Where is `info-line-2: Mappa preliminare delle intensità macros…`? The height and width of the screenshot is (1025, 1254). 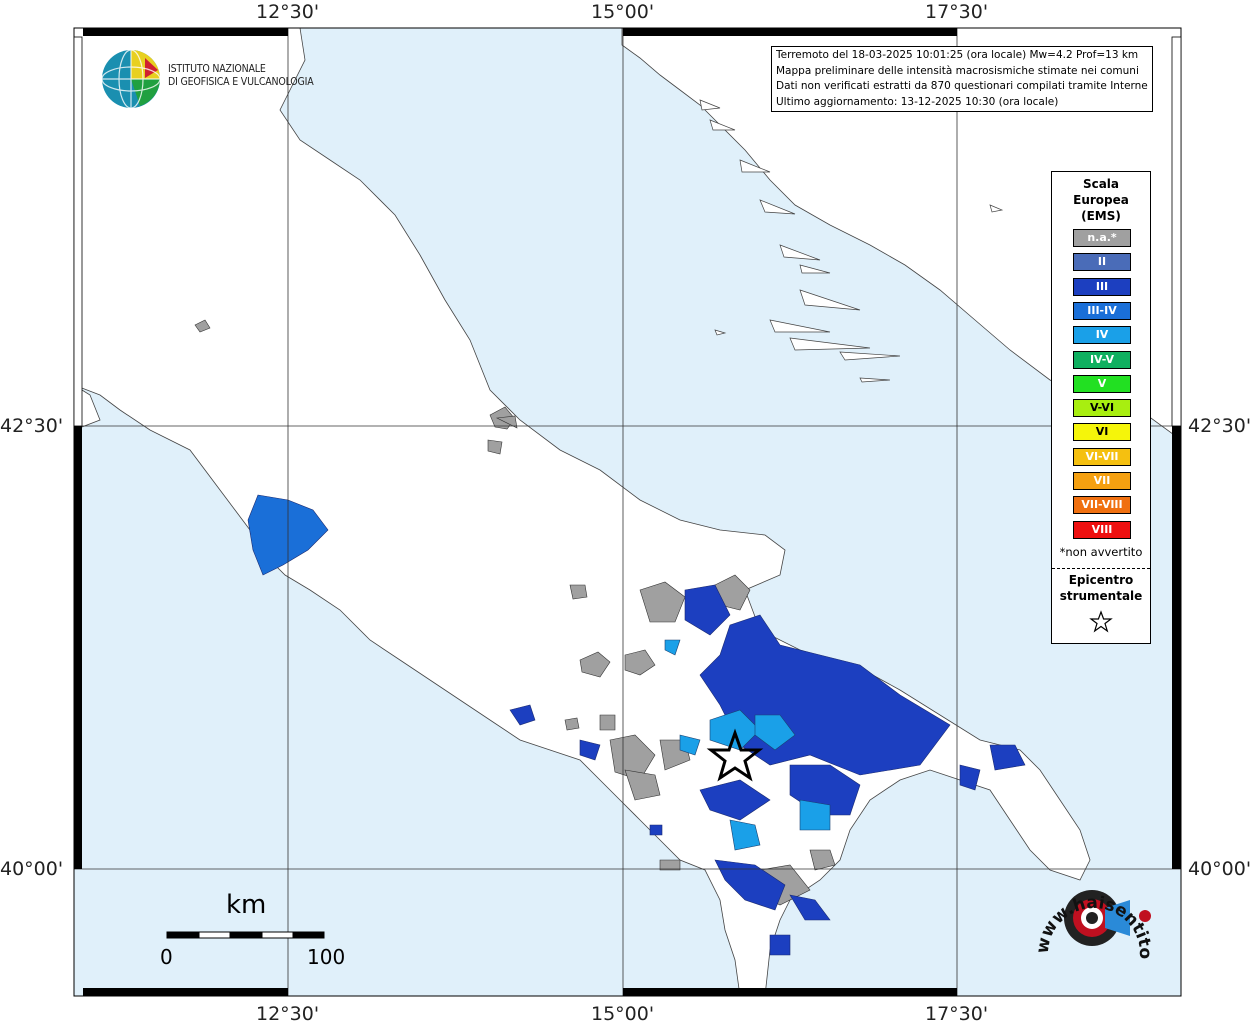
info-line-2: Mappa preliminare delle intensità macros… is located at coordinates (957, 70).